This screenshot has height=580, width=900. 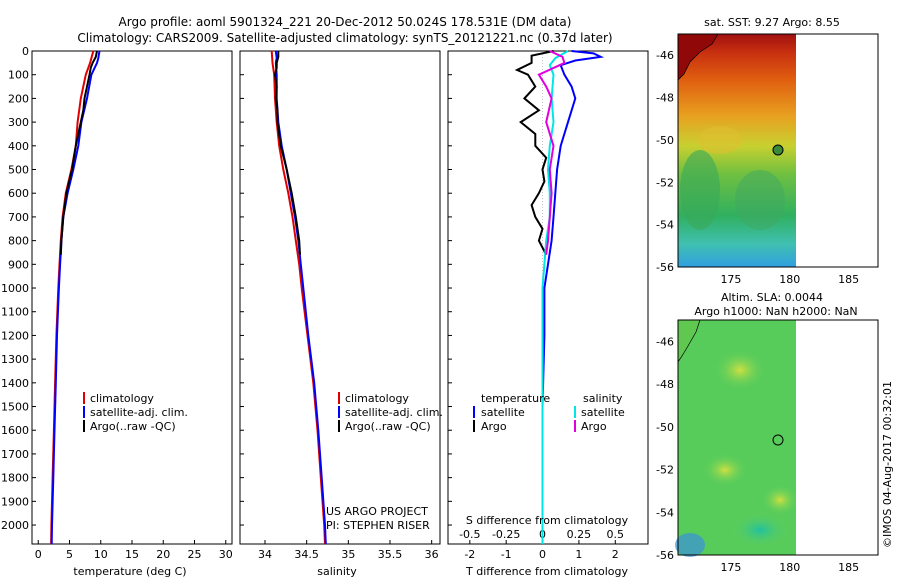 What do you see at coordinates (15, 335) in the screenshot?
I see `y-tick-label: 1200` at bounding box center [15, 335].